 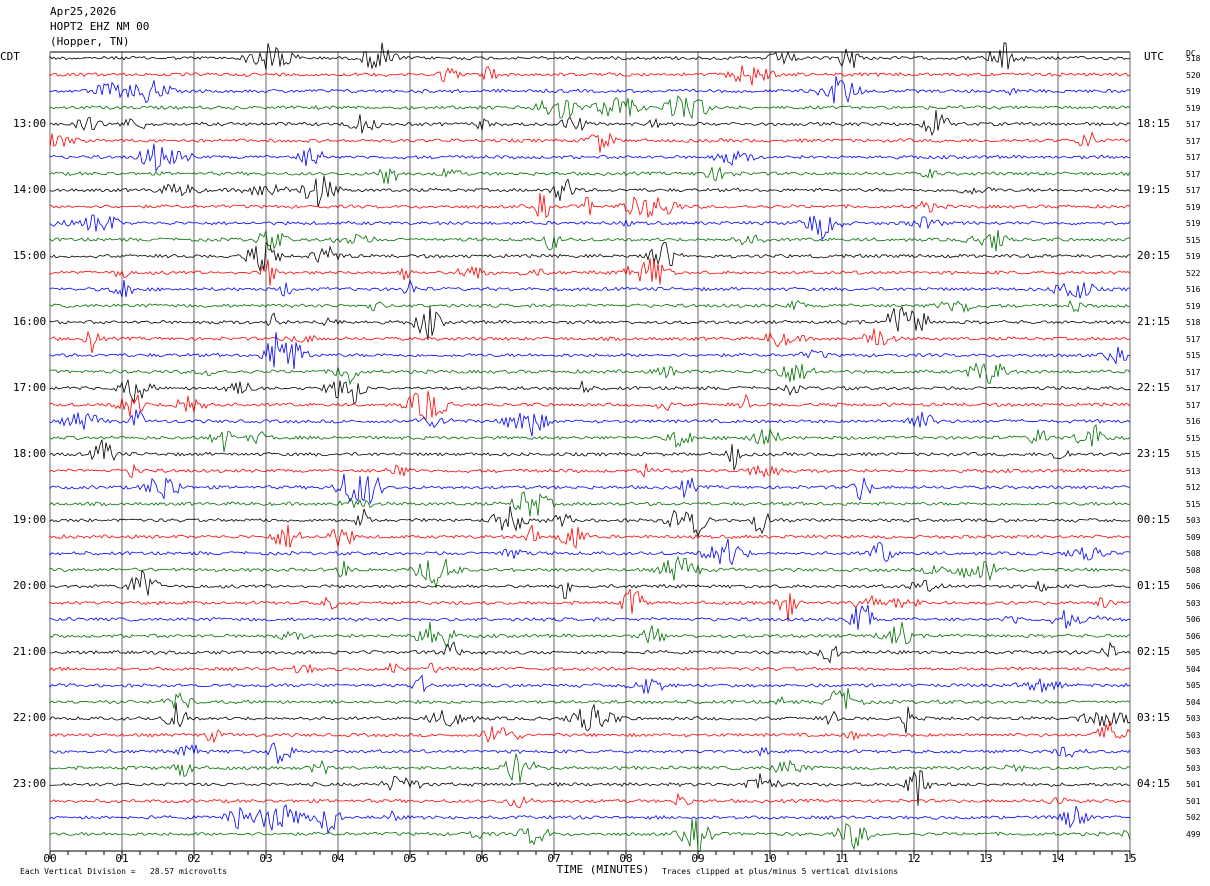 What do you see at coordinates (914, 858) in the screenshot?
I see `x-tick-label-12: 12` at bounding box center [914, 858].